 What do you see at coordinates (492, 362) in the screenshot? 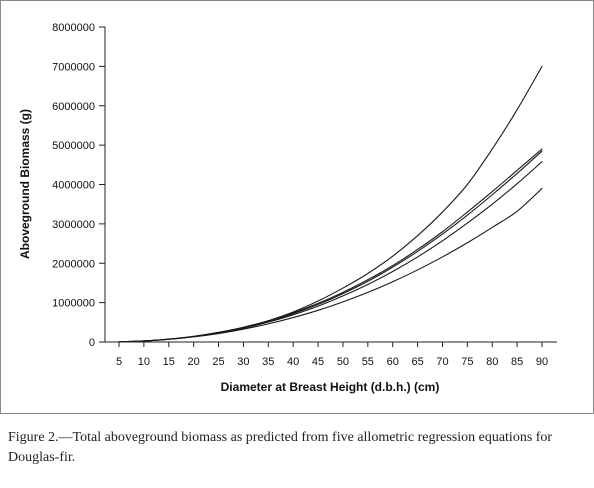
I see `x-tick-label: 80` at bounding box center [492, 362].